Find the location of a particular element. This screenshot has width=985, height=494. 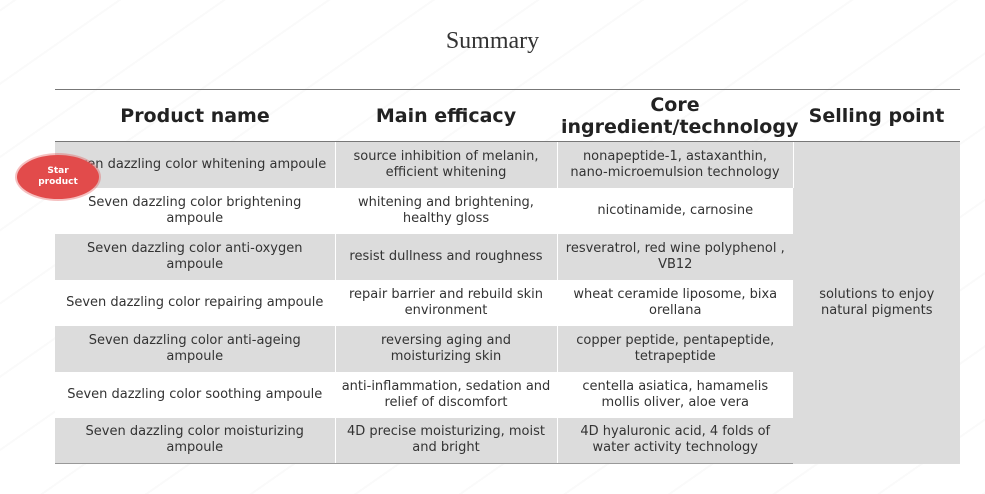

page-title: Summary is located at coordinates (492, 41).